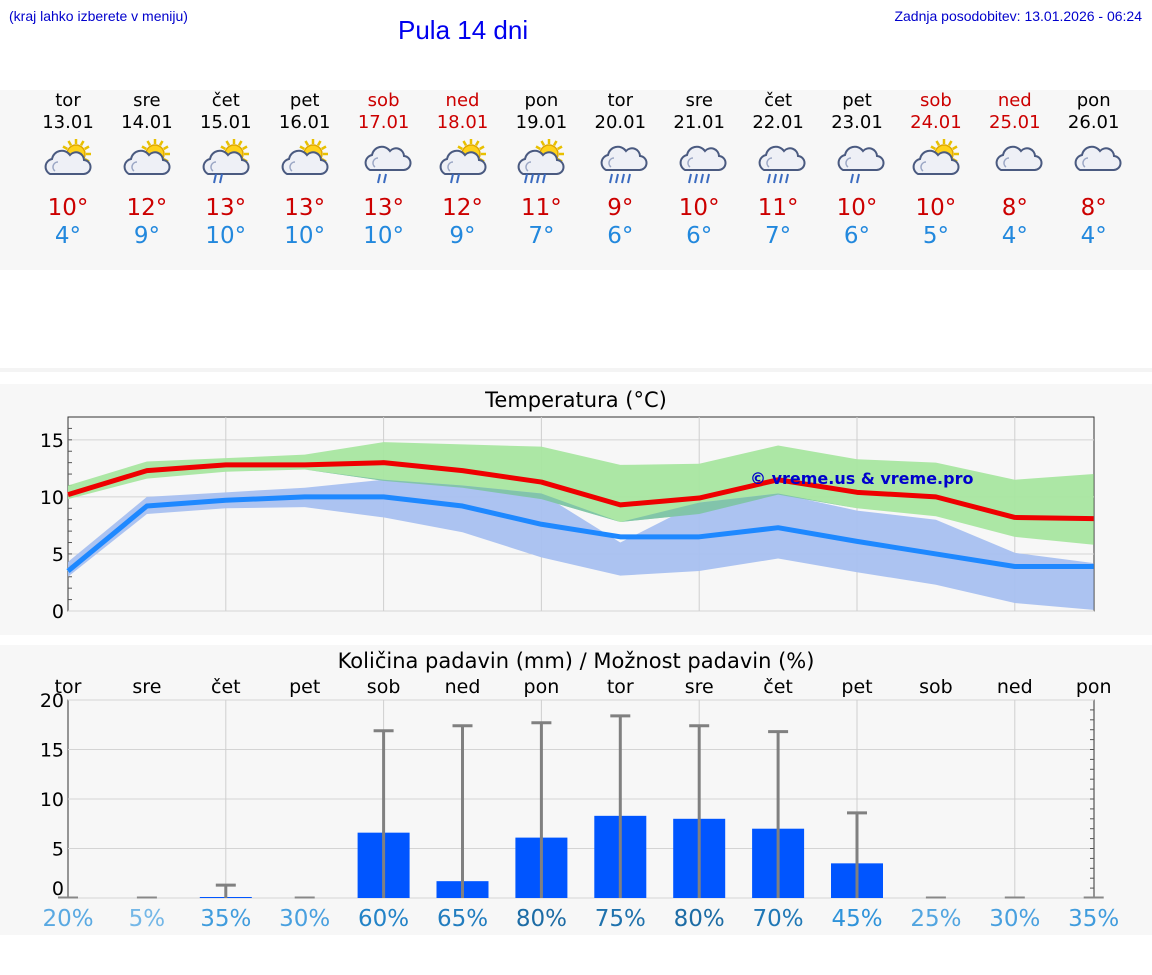  Describe the element at coordinates (541, 161) in the screenshot. I see `sun-cloud-heavy-rain-icon` at that location.